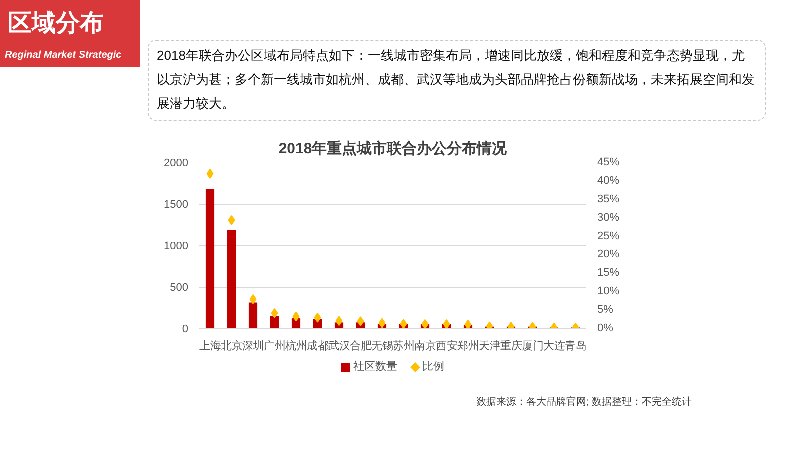 The height and width of the screenshot is (450, 800). I want to click on x-tick-label: 南京, so click(425, 346).